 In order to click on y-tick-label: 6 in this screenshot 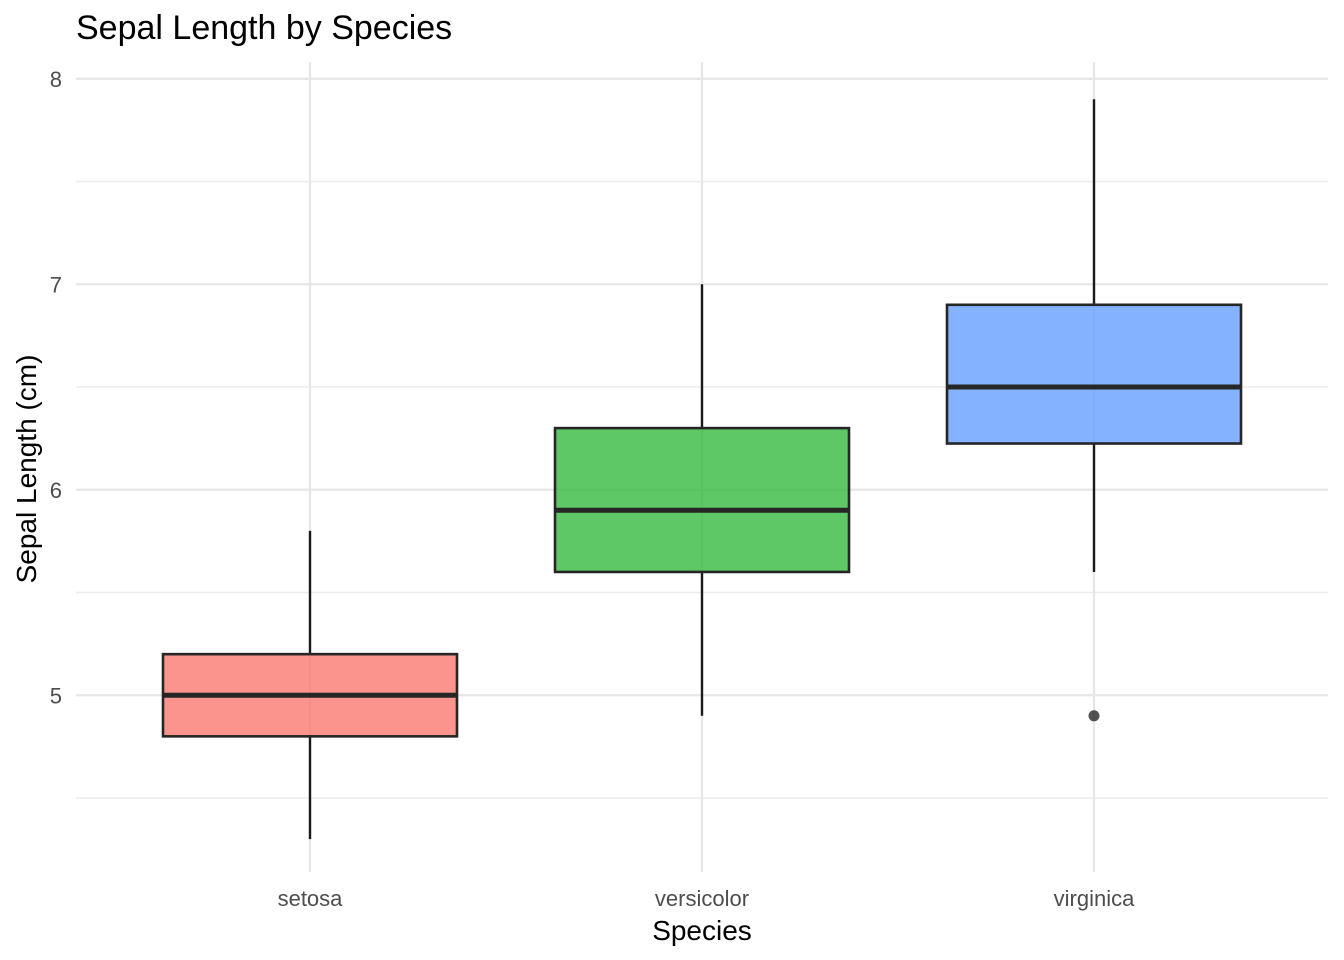, I will do `click(56, 490)`.